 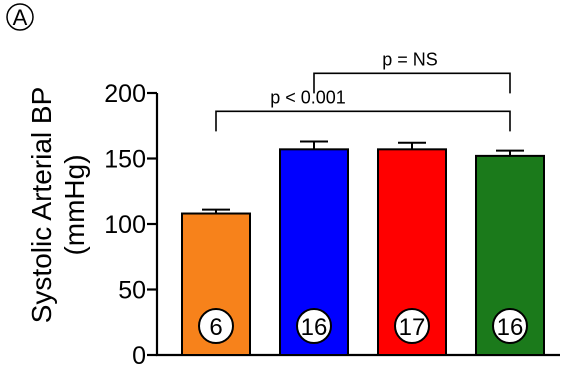 What do you see at coordinates (74, 204) in the screenshot?
I see `y-axis-title-line-2: (mmHg)` at bounding box center [74, 204].